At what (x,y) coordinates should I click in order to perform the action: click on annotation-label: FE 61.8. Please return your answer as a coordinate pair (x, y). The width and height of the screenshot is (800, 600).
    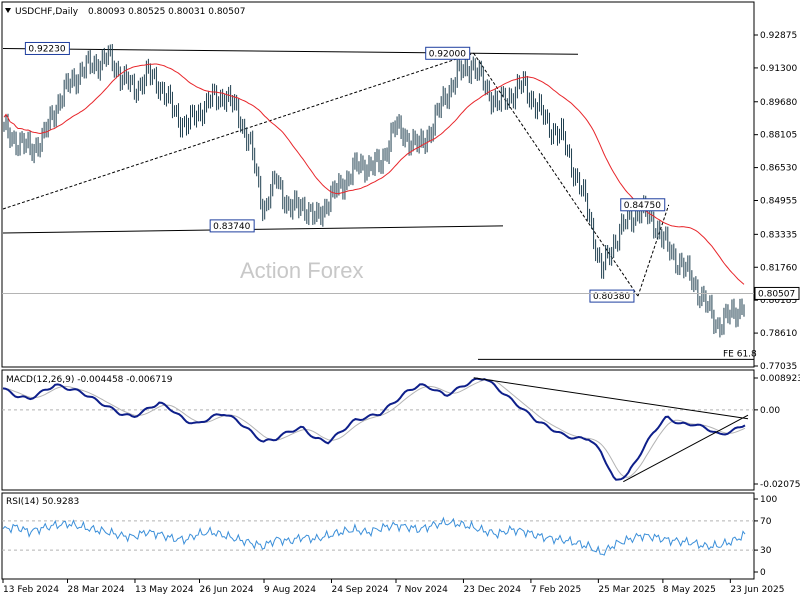
    Looking at the image, I should click on (740, 354).